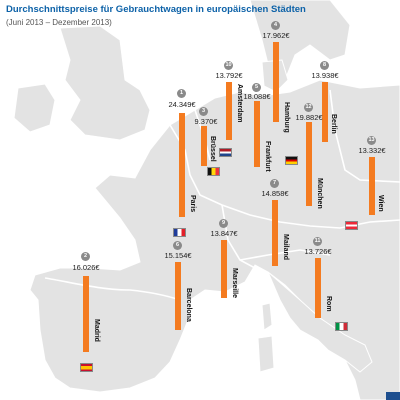 This screenshot has width=400, height=400. I want to click on rank-badge: 6, so click(177, 245).